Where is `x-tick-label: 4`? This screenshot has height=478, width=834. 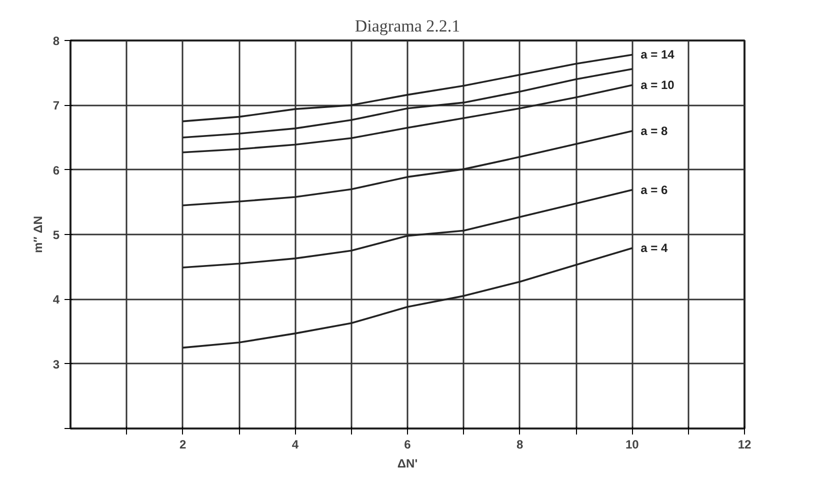 x-tick-label: 4 is located at coordinates (295, 445).